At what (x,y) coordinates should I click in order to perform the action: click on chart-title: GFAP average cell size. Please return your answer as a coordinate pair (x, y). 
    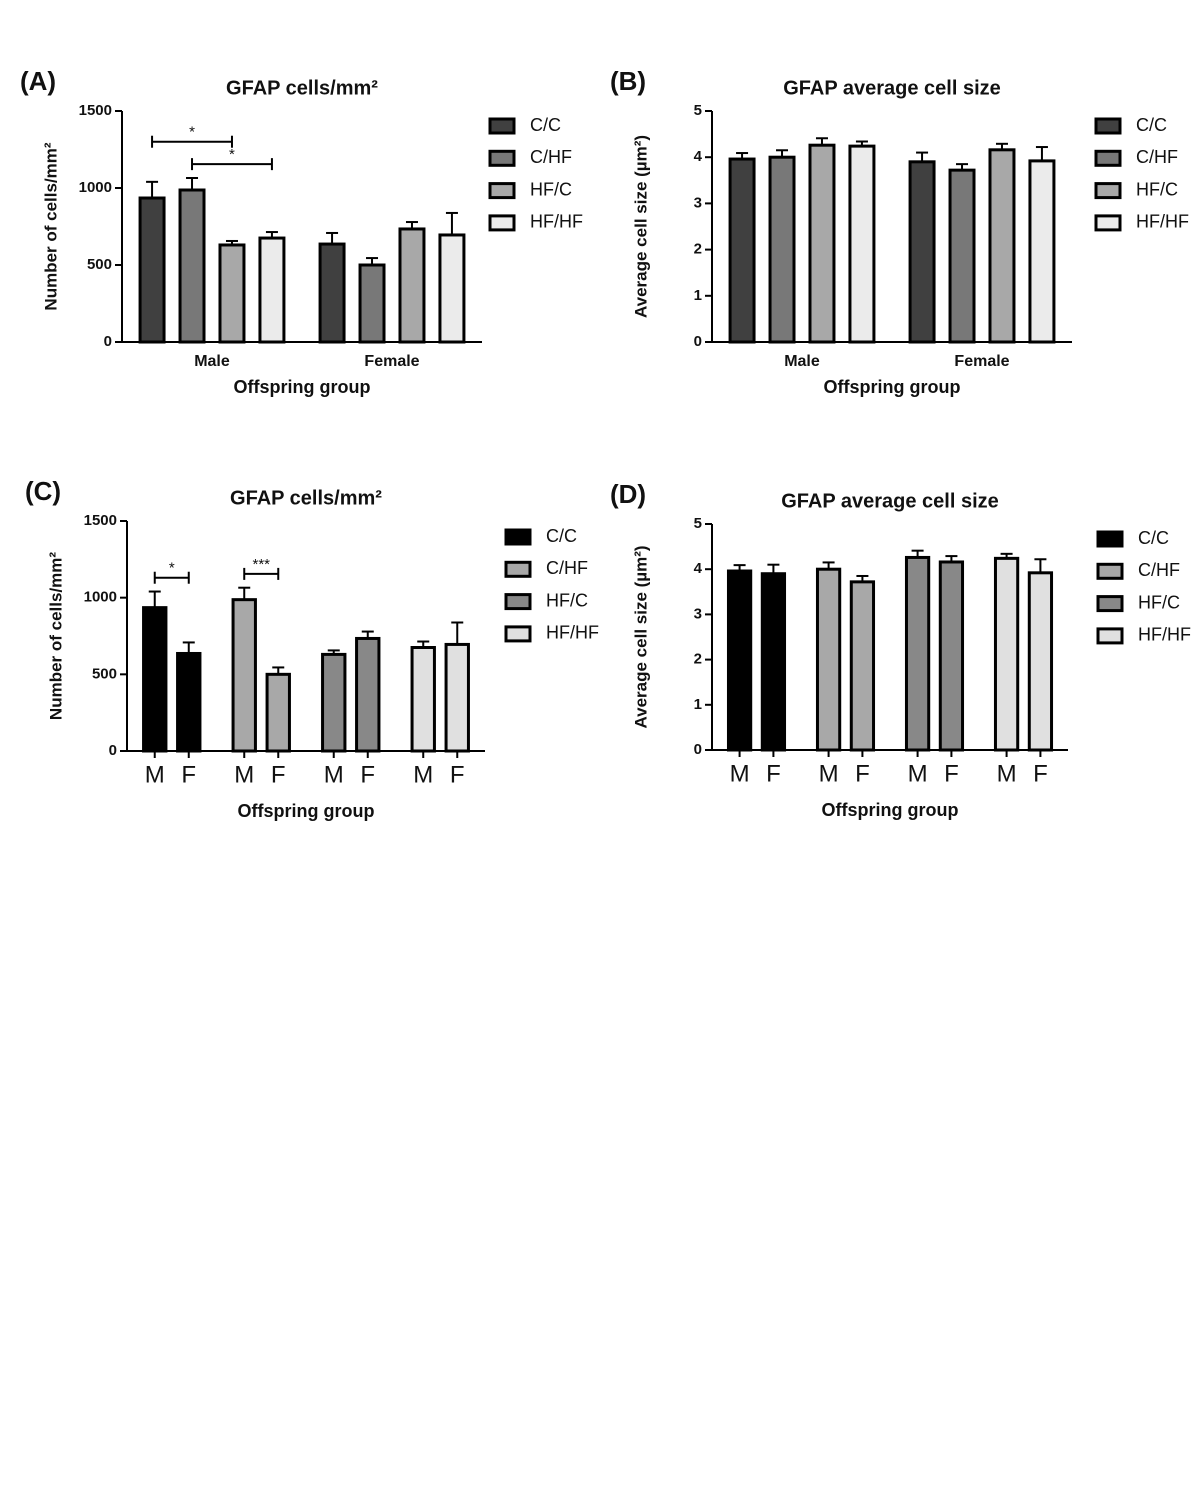
    Looking at the image, I should click on (892, 88).